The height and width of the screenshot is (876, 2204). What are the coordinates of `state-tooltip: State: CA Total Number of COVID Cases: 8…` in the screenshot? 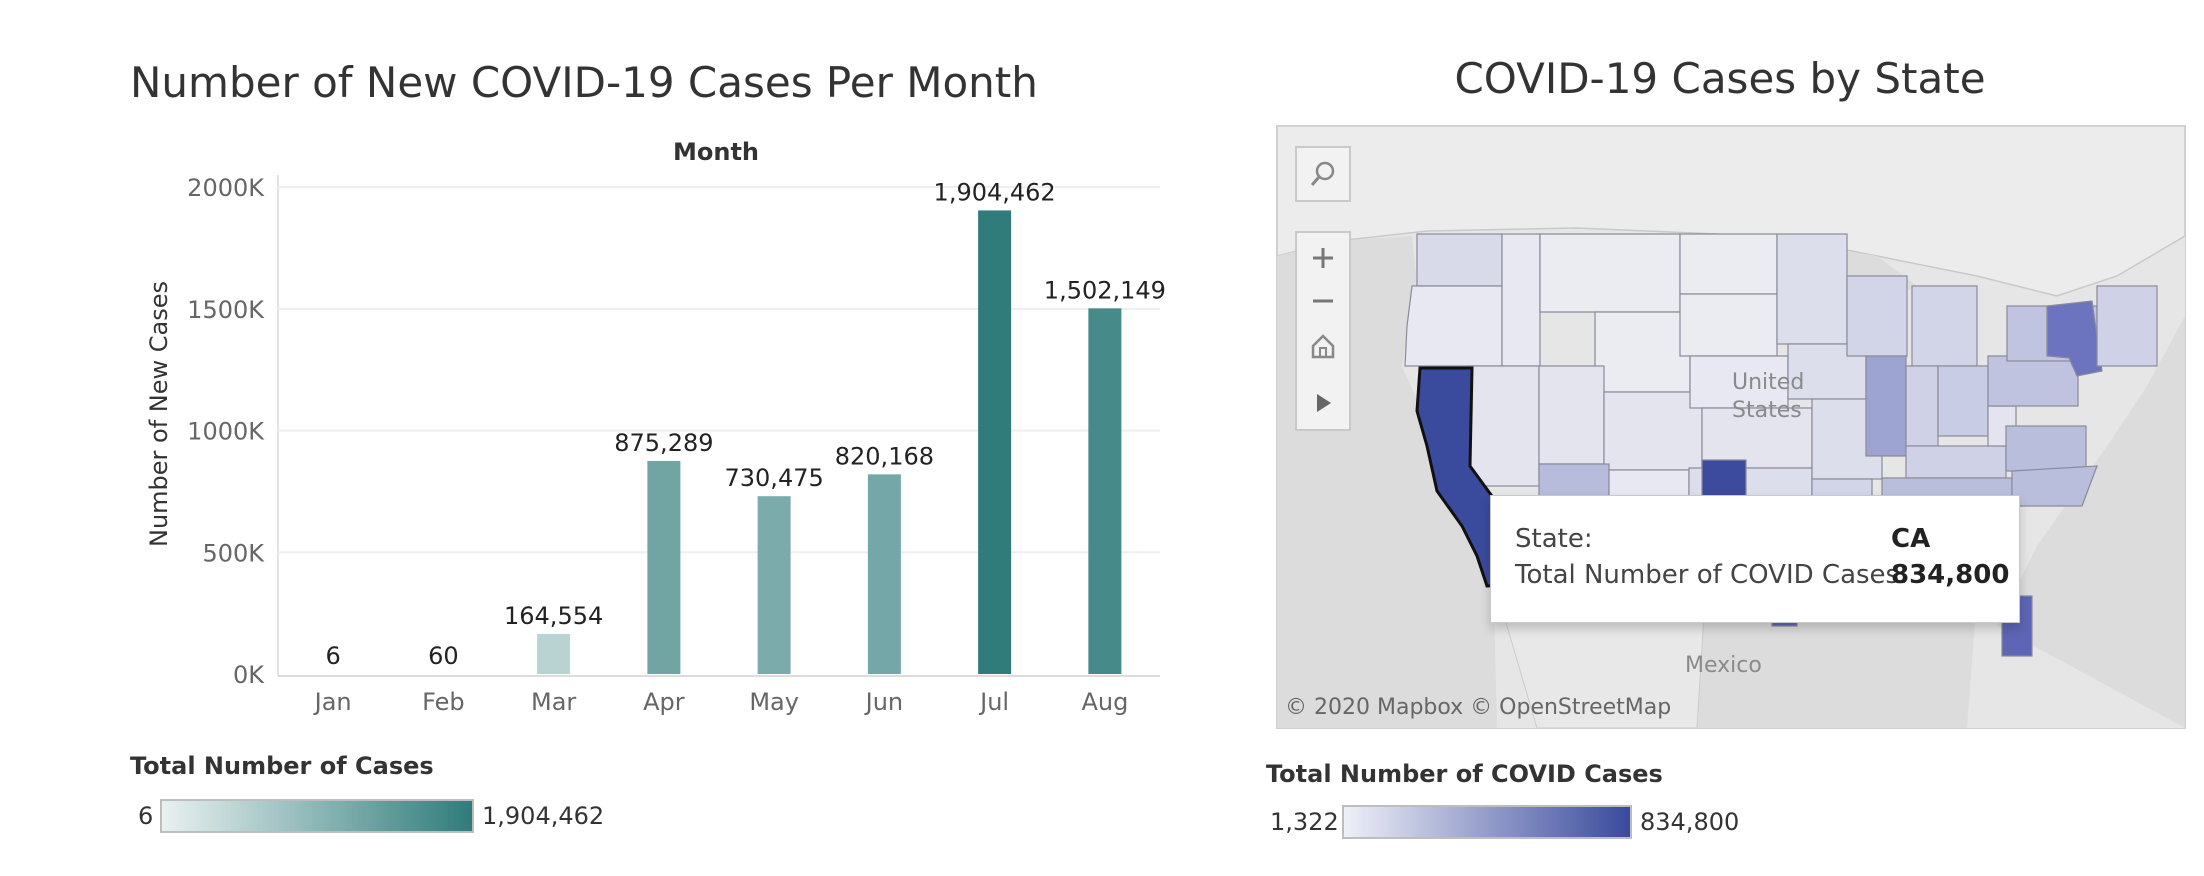 It's located at (1755, 559).